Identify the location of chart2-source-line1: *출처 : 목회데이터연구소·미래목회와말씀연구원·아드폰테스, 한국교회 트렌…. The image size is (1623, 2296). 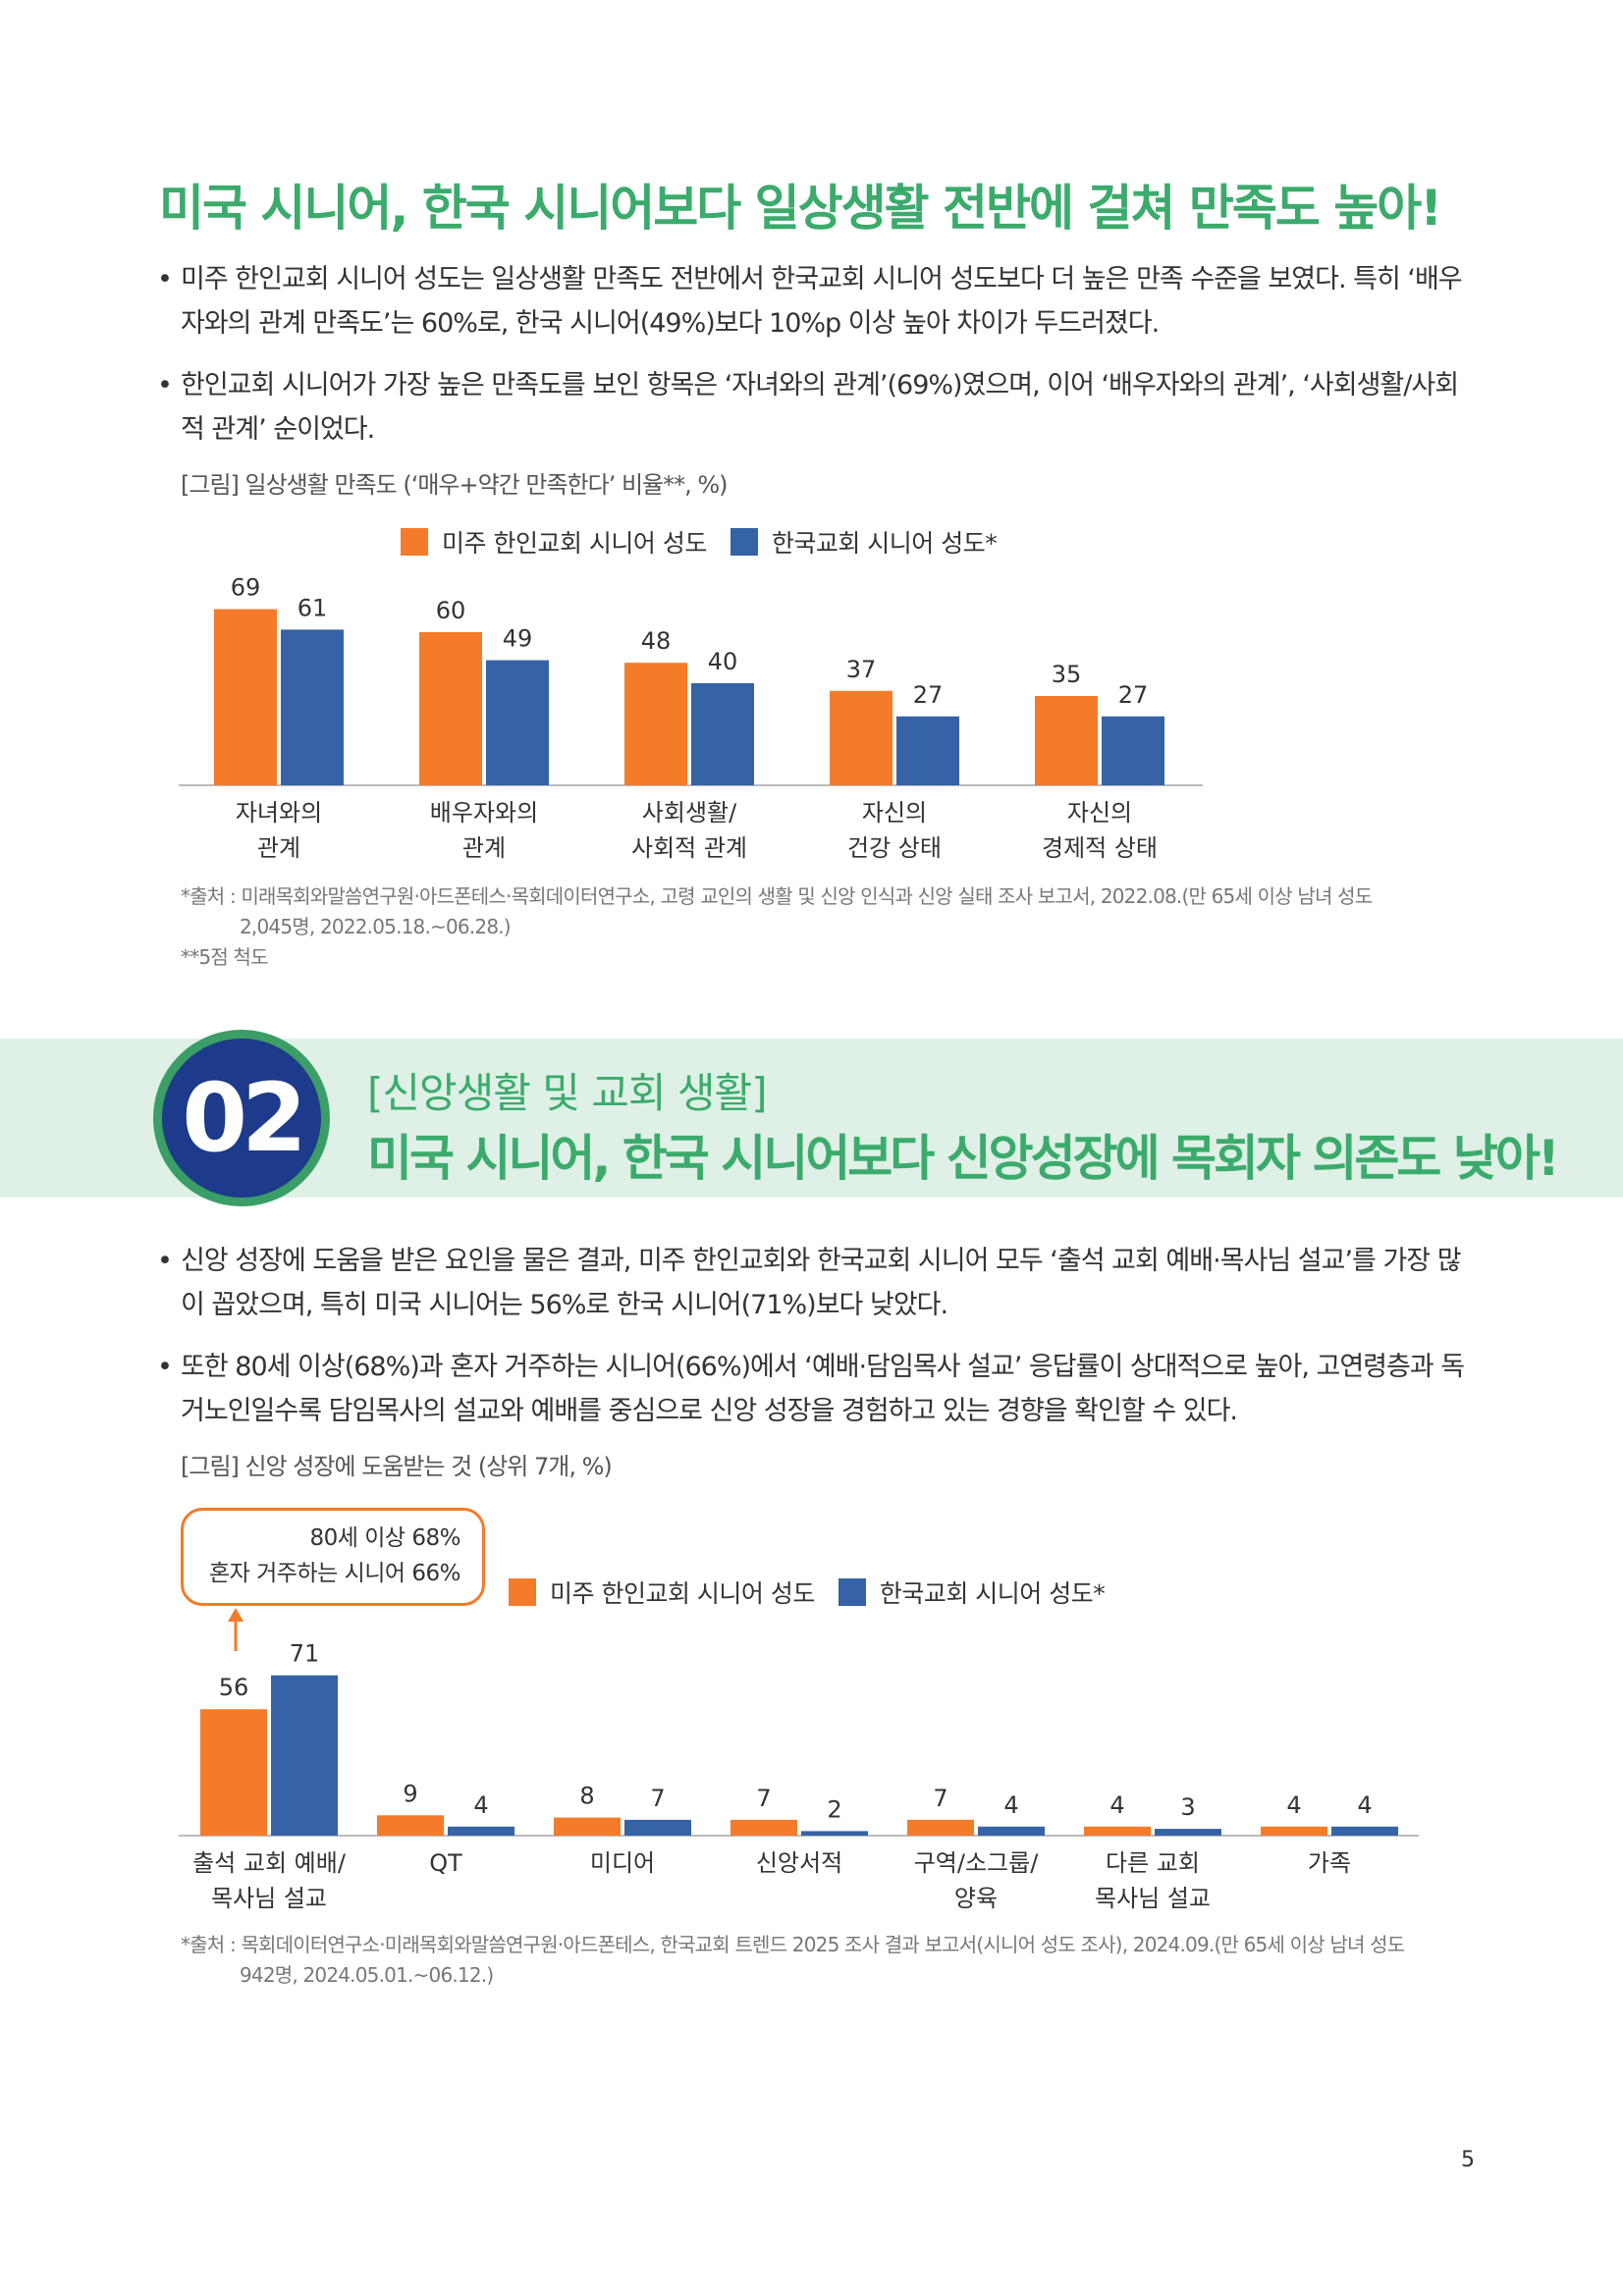
(793, 1944).